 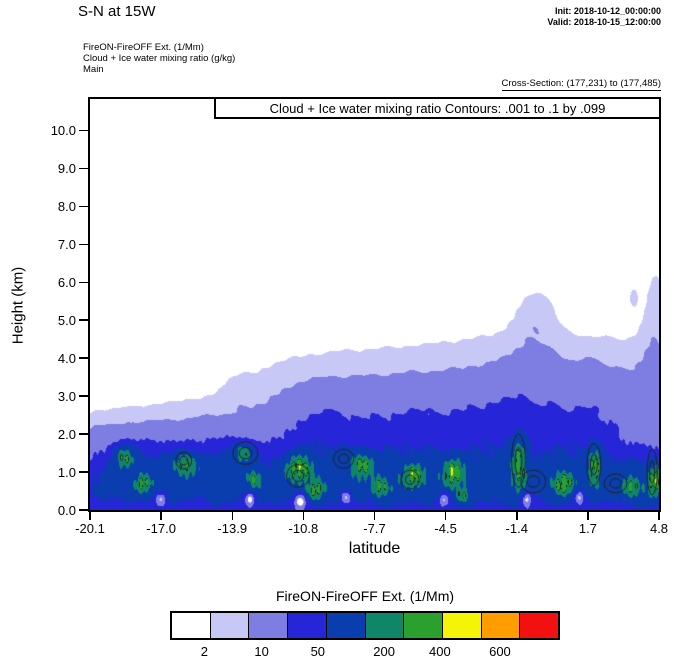 I want to click on y-tick-label: 3.0, so click(x=66, y=397).